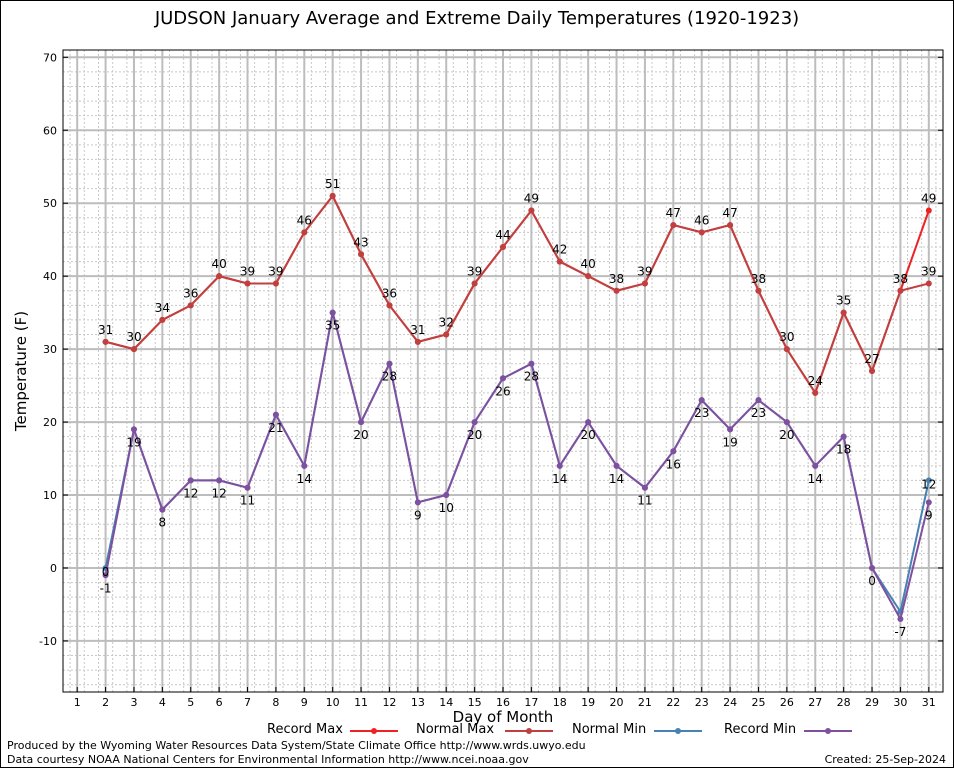 The width and height of the screenshot is (954, 768). What do you see at coordinates (609, 729) in the screenshot?
I see `legend-label-normal-min: Normal Min` at bounding box center [609, 729].